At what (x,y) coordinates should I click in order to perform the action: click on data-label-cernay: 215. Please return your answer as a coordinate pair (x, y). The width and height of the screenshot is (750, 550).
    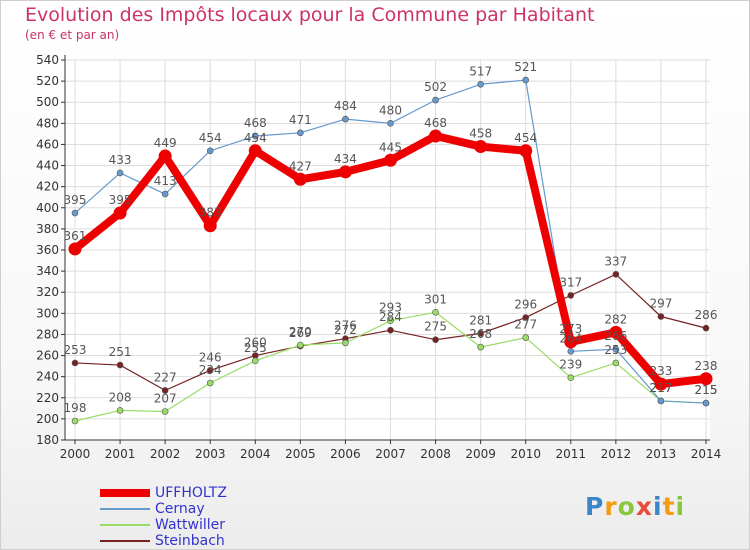
    Looking at the image, I should click on (706, 390).